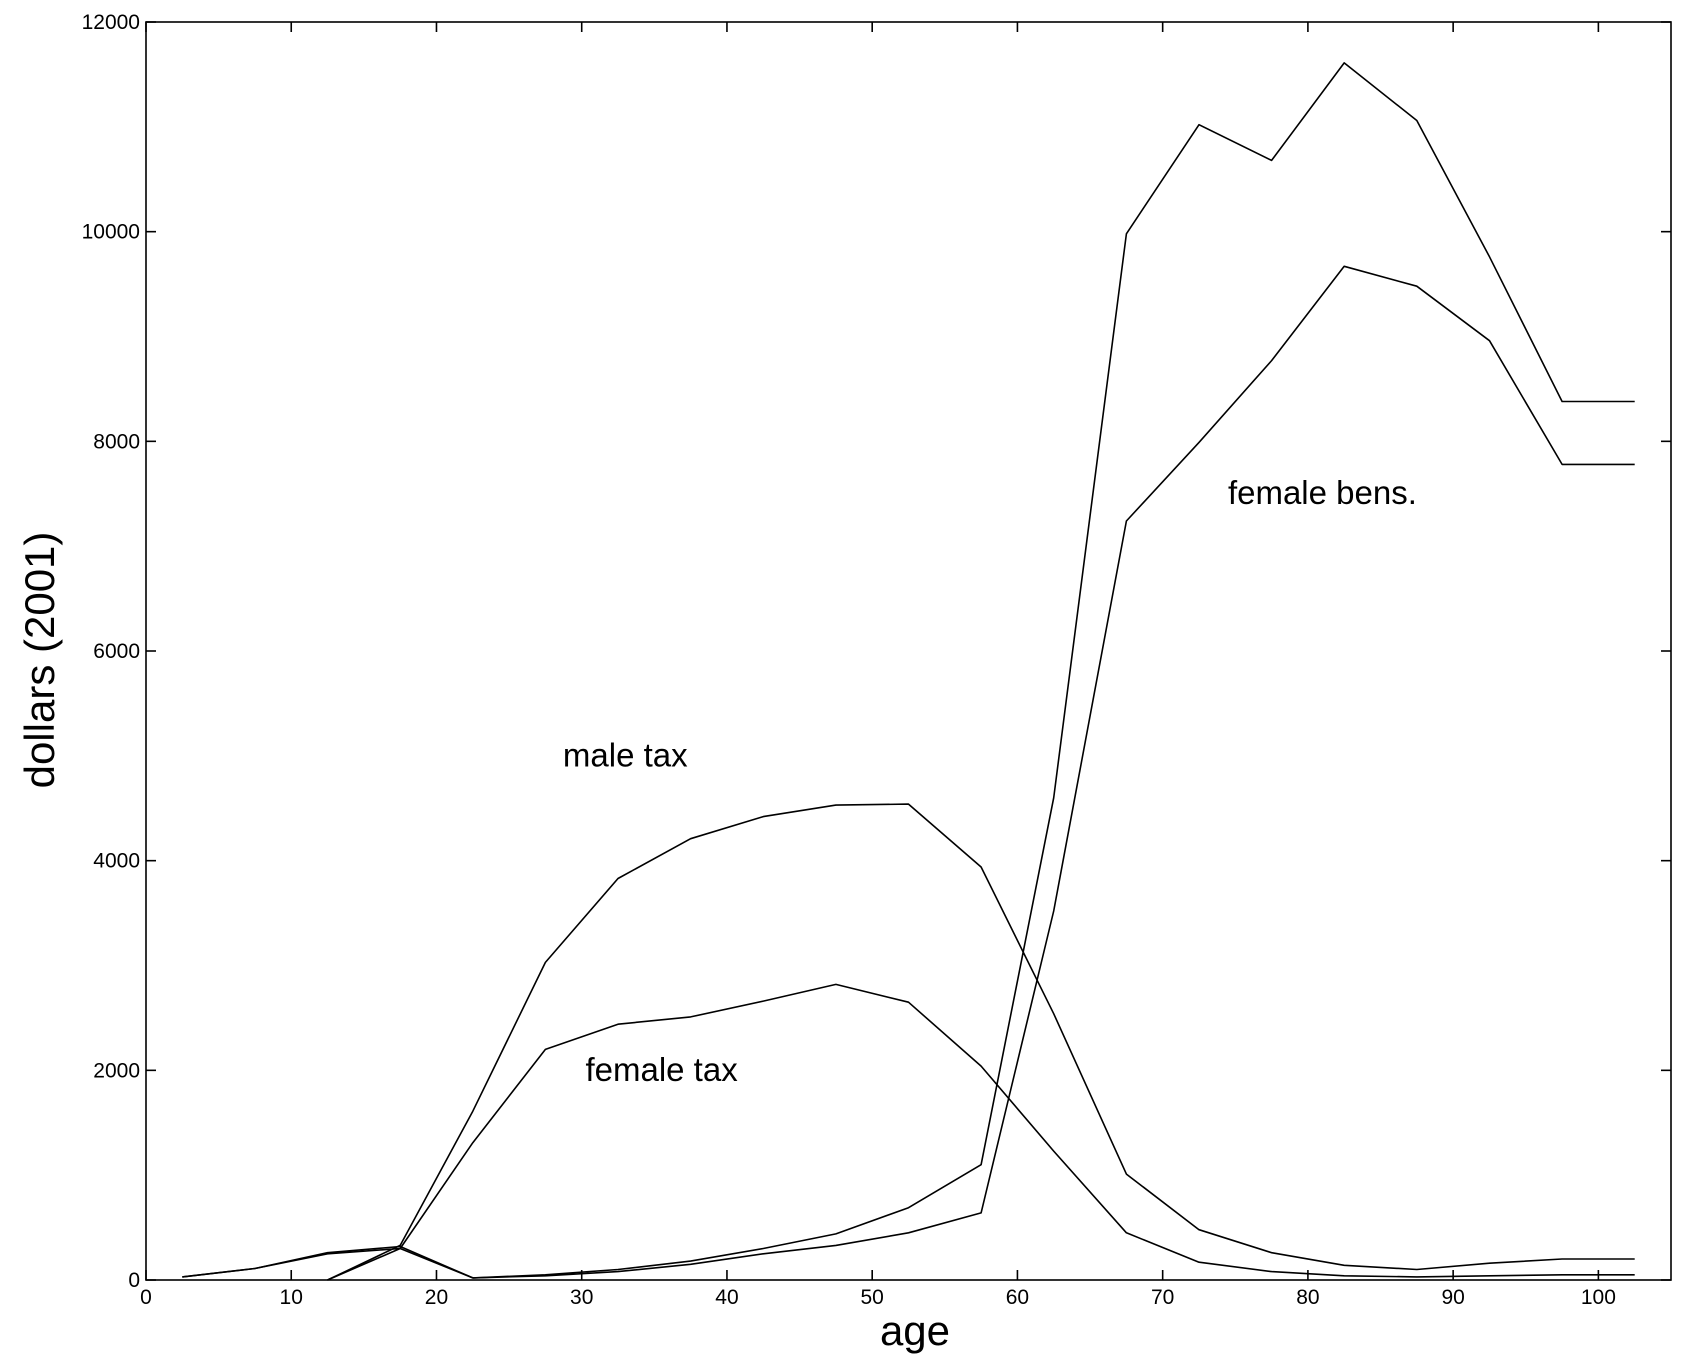 The height and width of the screenshot is (1362, 1694). Describe the element at coordinates (1307, 1297) in the screenshot. I see `x-tick-label-8: 80` at that location.